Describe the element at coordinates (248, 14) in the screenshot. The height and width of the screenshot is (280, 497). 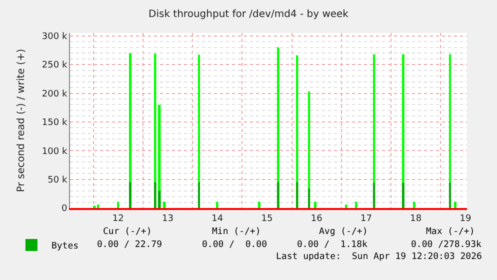
I see `chart-title: Disk throughput for /dev/md4 - by week` at that location.